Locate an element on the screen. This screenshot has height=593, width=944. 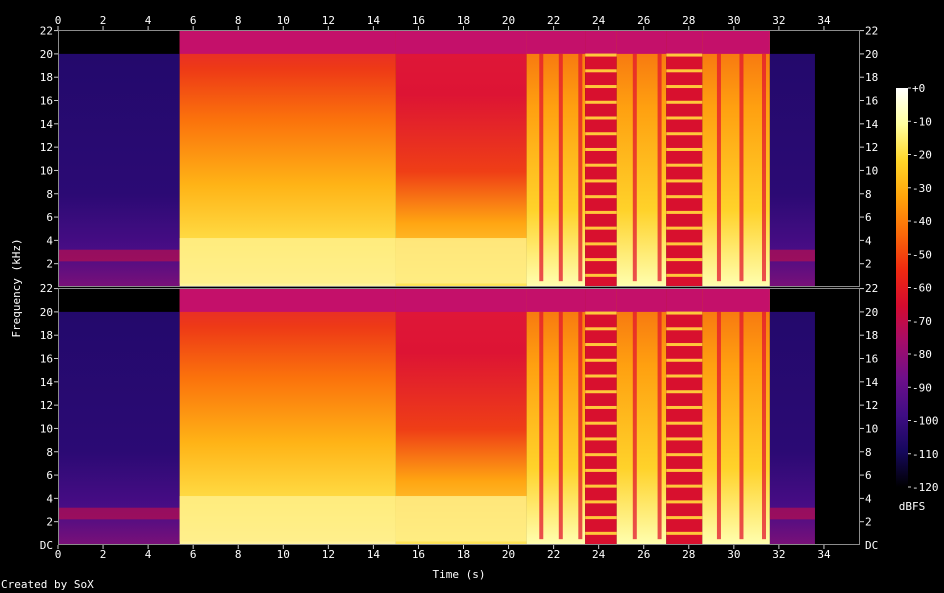
x-tick-label-top: 28 is located at coordinates (688, 20).